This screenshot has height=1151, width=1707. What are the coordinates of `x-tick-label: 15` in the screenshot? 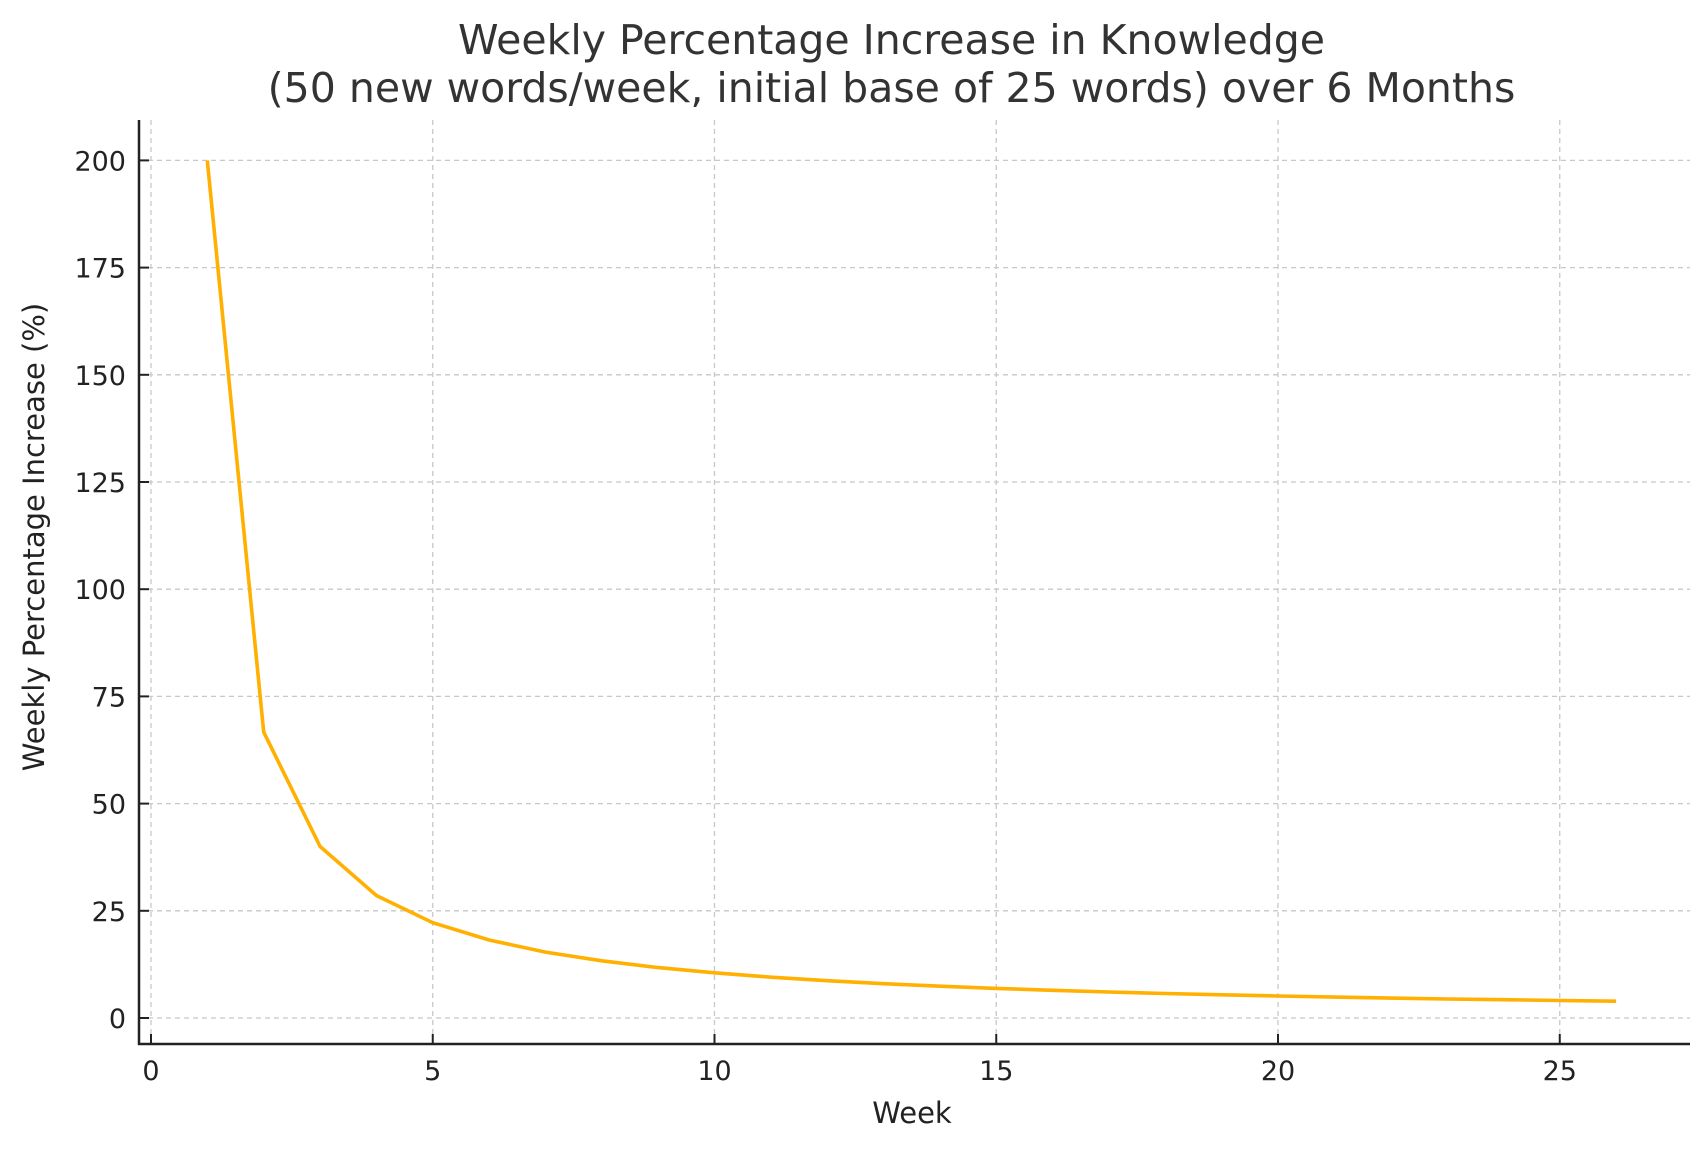 It's located at (996, 1071).